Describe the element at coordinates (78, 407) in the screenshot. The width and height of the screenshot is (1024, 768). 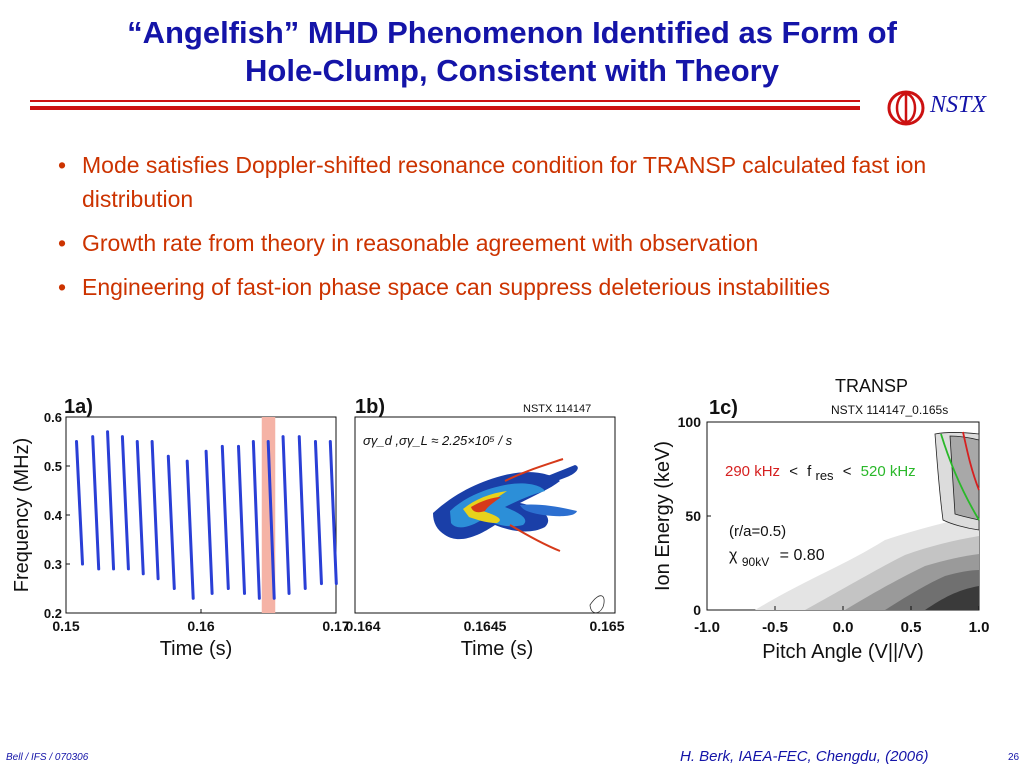
I see `chart-1a-panel-label: 1a)` at that location.